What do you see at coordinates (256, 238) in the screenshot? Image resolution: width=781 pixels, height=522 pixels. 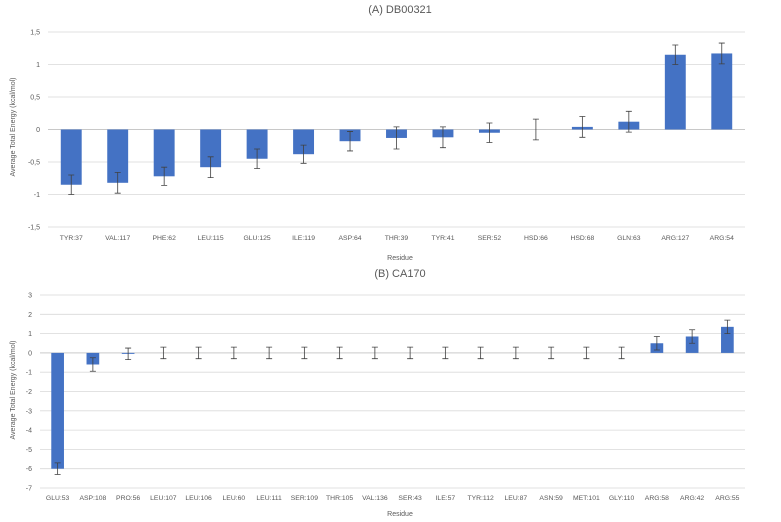 I see `panel-a-category-label: GLU:125` at bounding box center [256, 238].